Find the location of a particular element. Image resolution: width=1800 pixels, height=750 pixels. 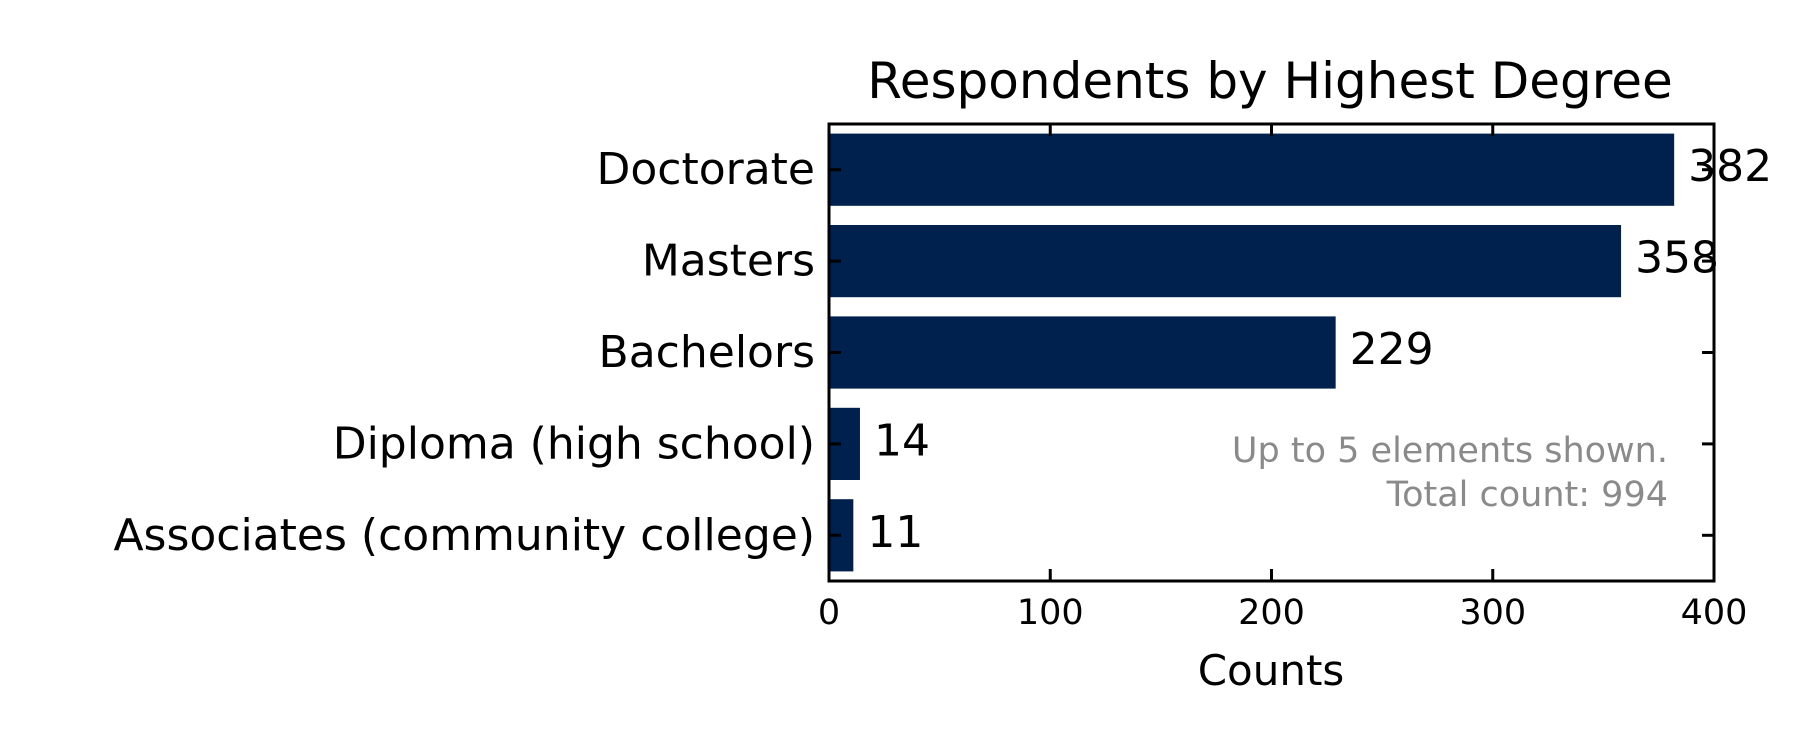

x-tick-label-2: 200 is located at coordinates (1271, 613).